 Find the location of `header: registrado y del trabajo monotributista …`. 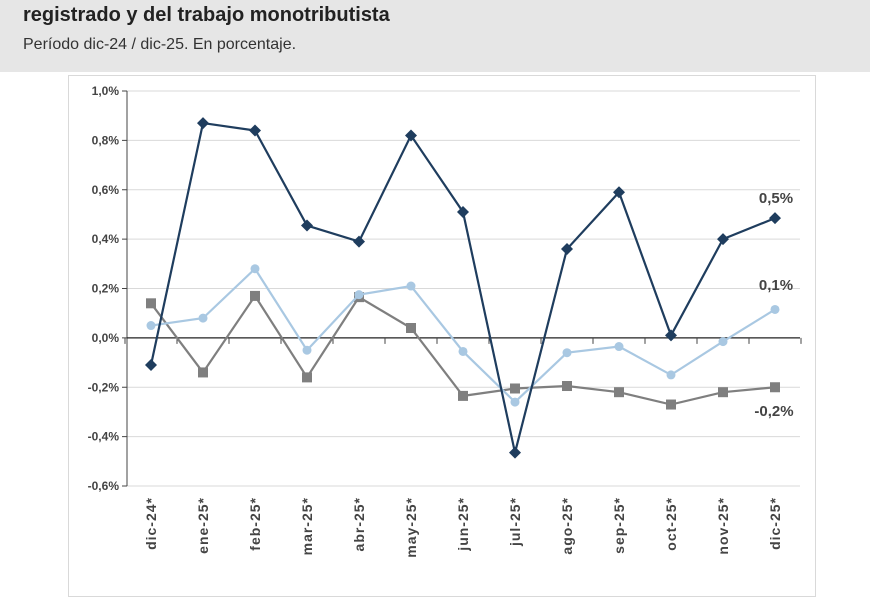

header: registrado y del trabajo monotributista … is located at coordinates (435, 36).